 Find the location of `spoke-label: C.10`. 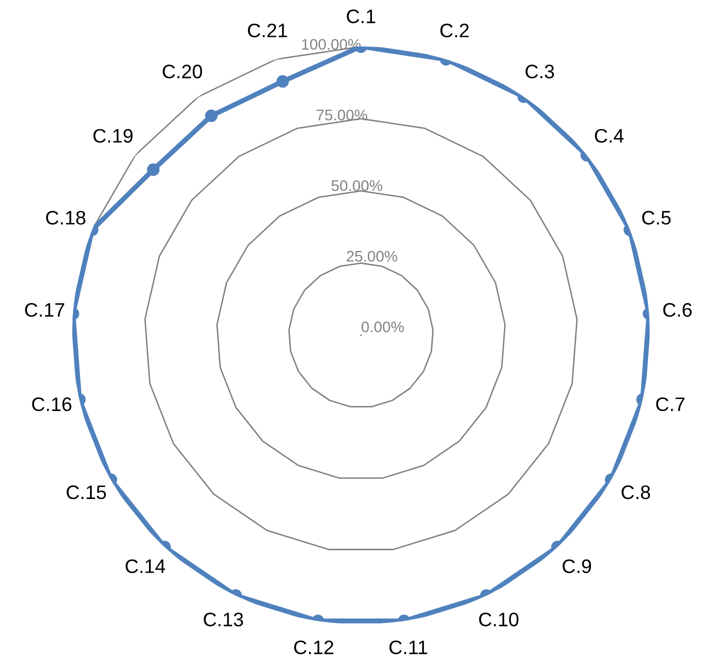

spoke-label: C.10 is located at coordinates (498, 619).